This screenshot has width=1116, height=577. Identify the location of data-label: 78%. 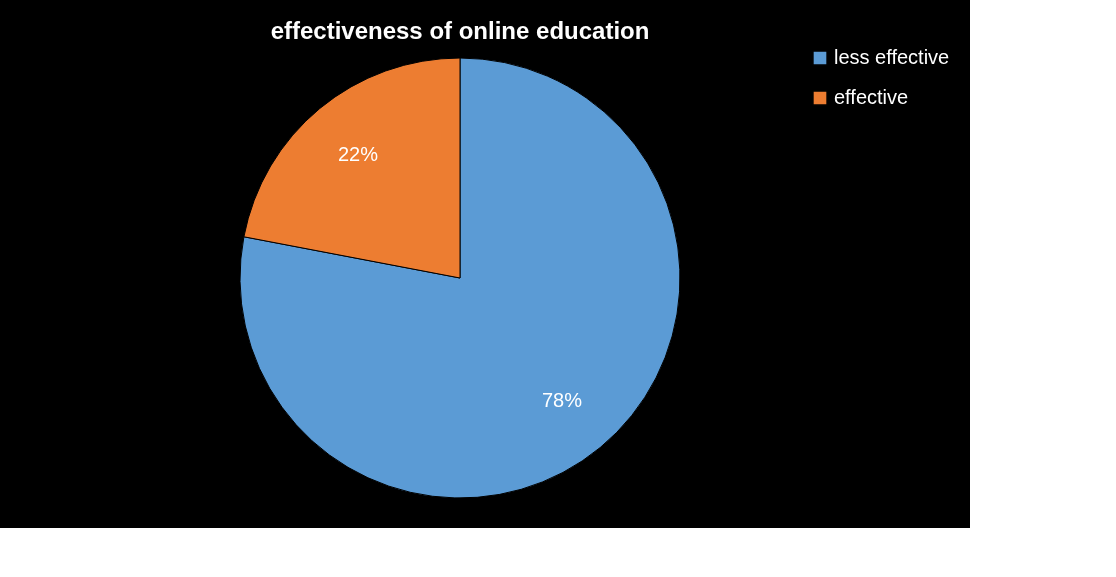
(562, 400).